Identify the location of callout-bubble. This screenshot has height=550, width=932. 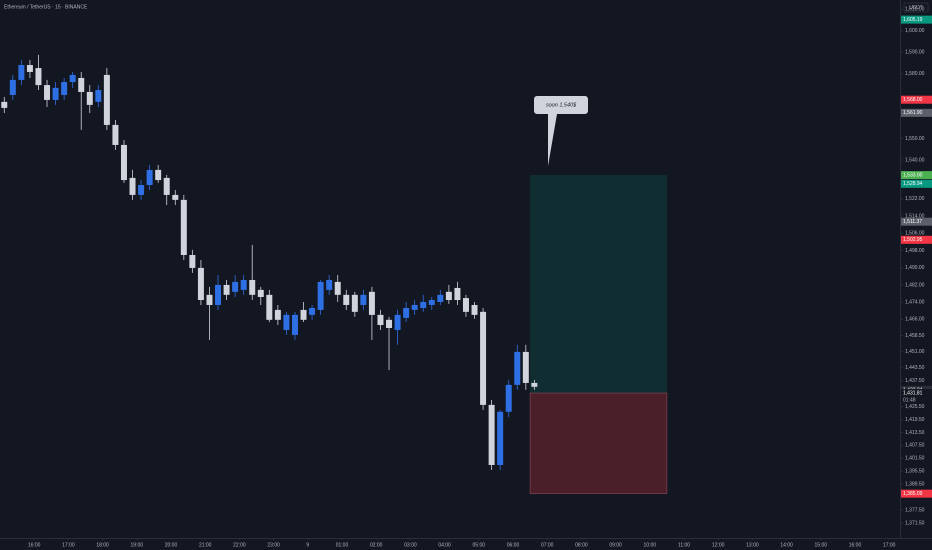
(561, 131).